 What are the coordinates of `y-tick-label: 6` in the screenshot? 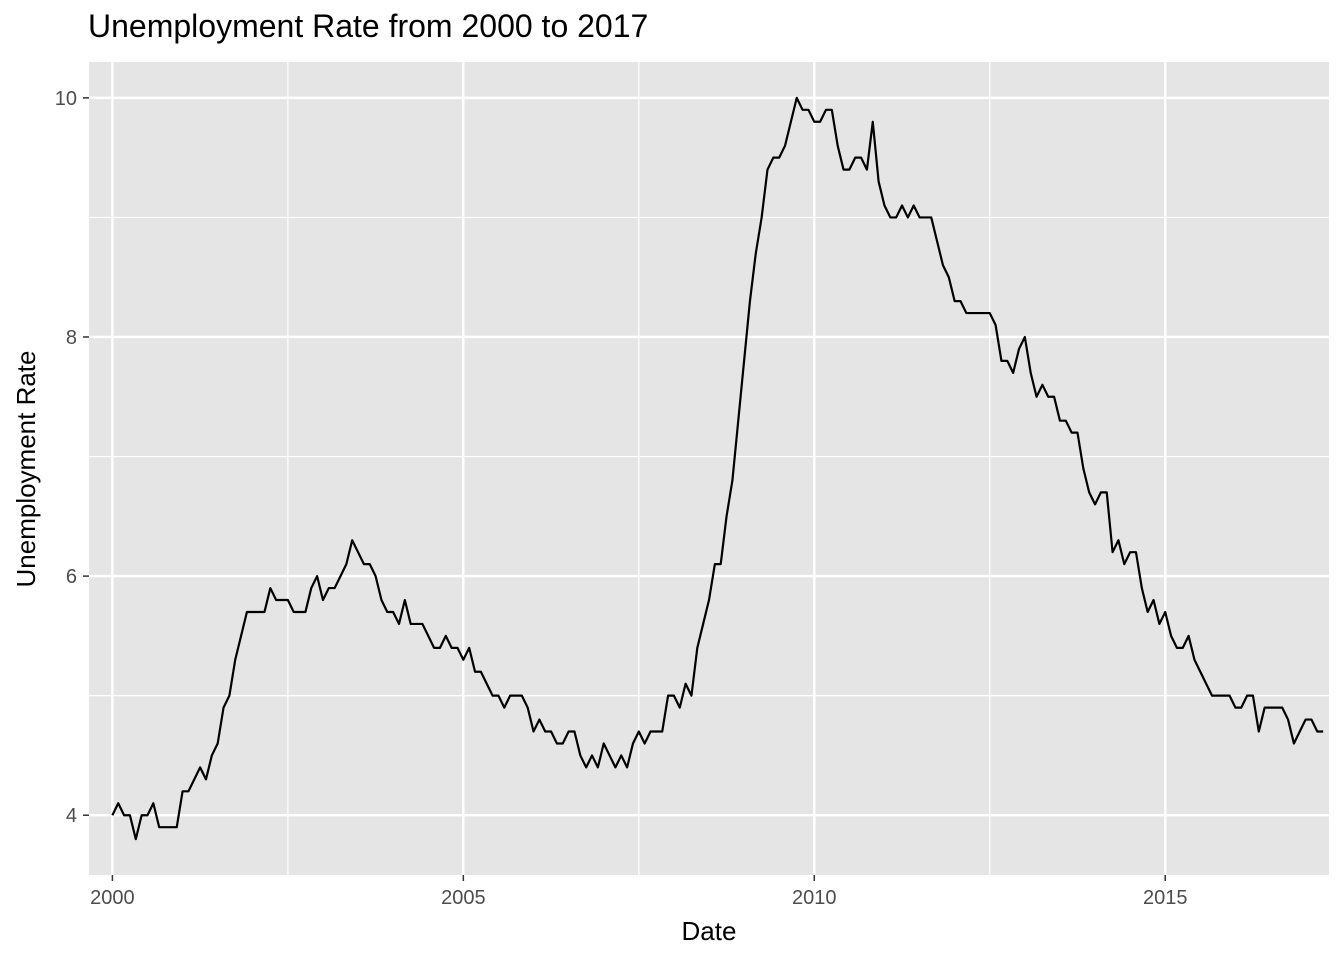 It's located at (71, 577).